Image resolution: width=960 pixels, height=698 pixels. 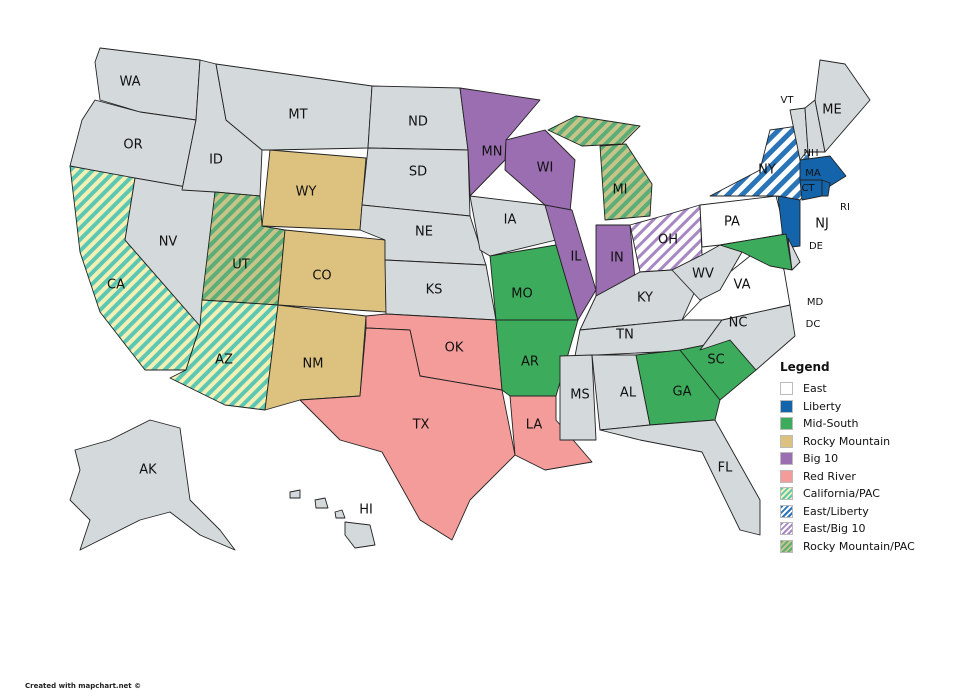 I want to click on legend-label: Red River, so click(x=829, y=476).